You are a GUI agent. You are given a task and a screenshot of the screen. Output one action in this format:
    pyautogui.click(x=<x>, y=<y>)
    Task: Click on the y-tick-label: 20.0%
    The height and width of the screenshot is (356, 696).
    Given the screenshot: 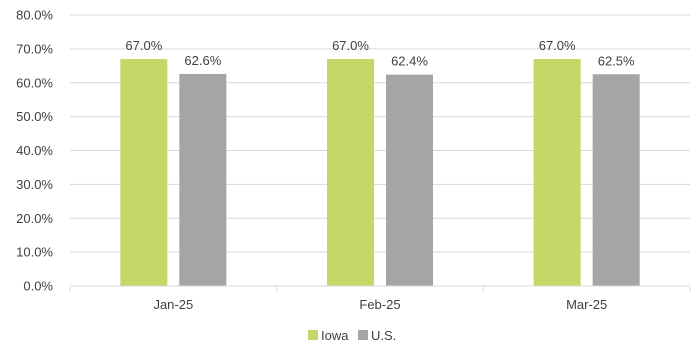 What is the action you would take?
    pyautogui.click(x=34, y=218)
    